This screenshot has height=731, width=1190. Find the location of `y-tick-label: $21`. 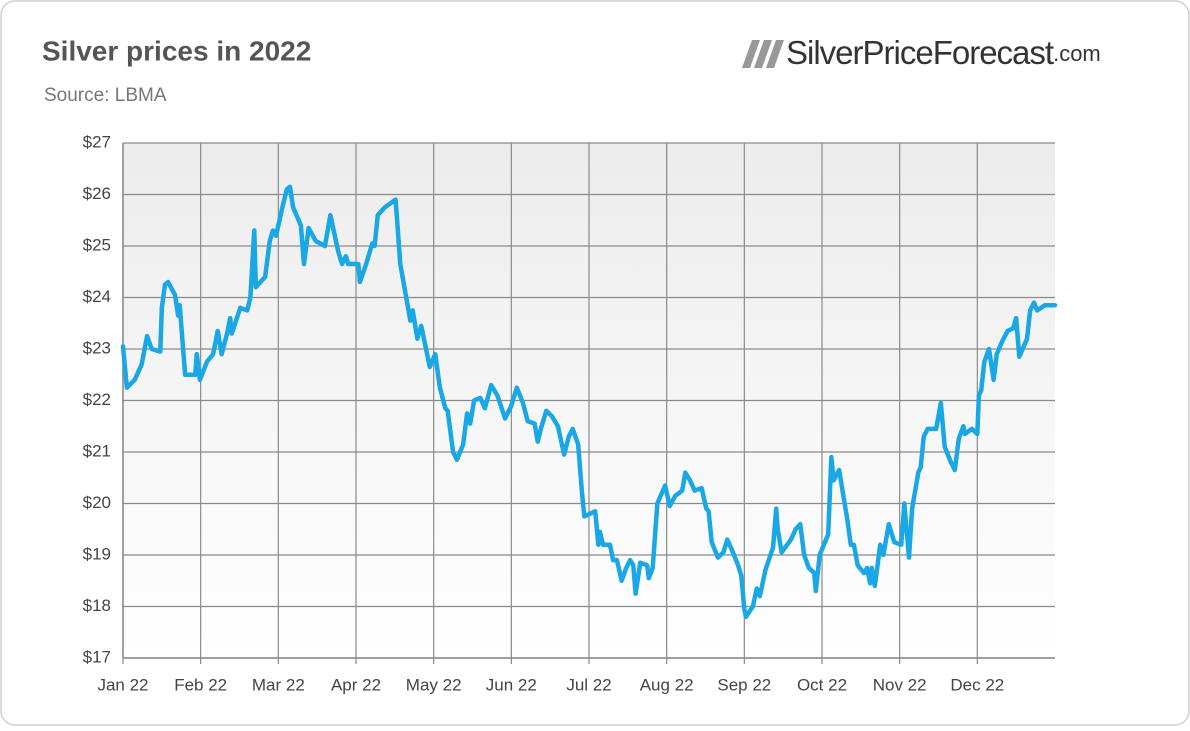

y-tick-label: $21 is located at coordinates (97, 450).